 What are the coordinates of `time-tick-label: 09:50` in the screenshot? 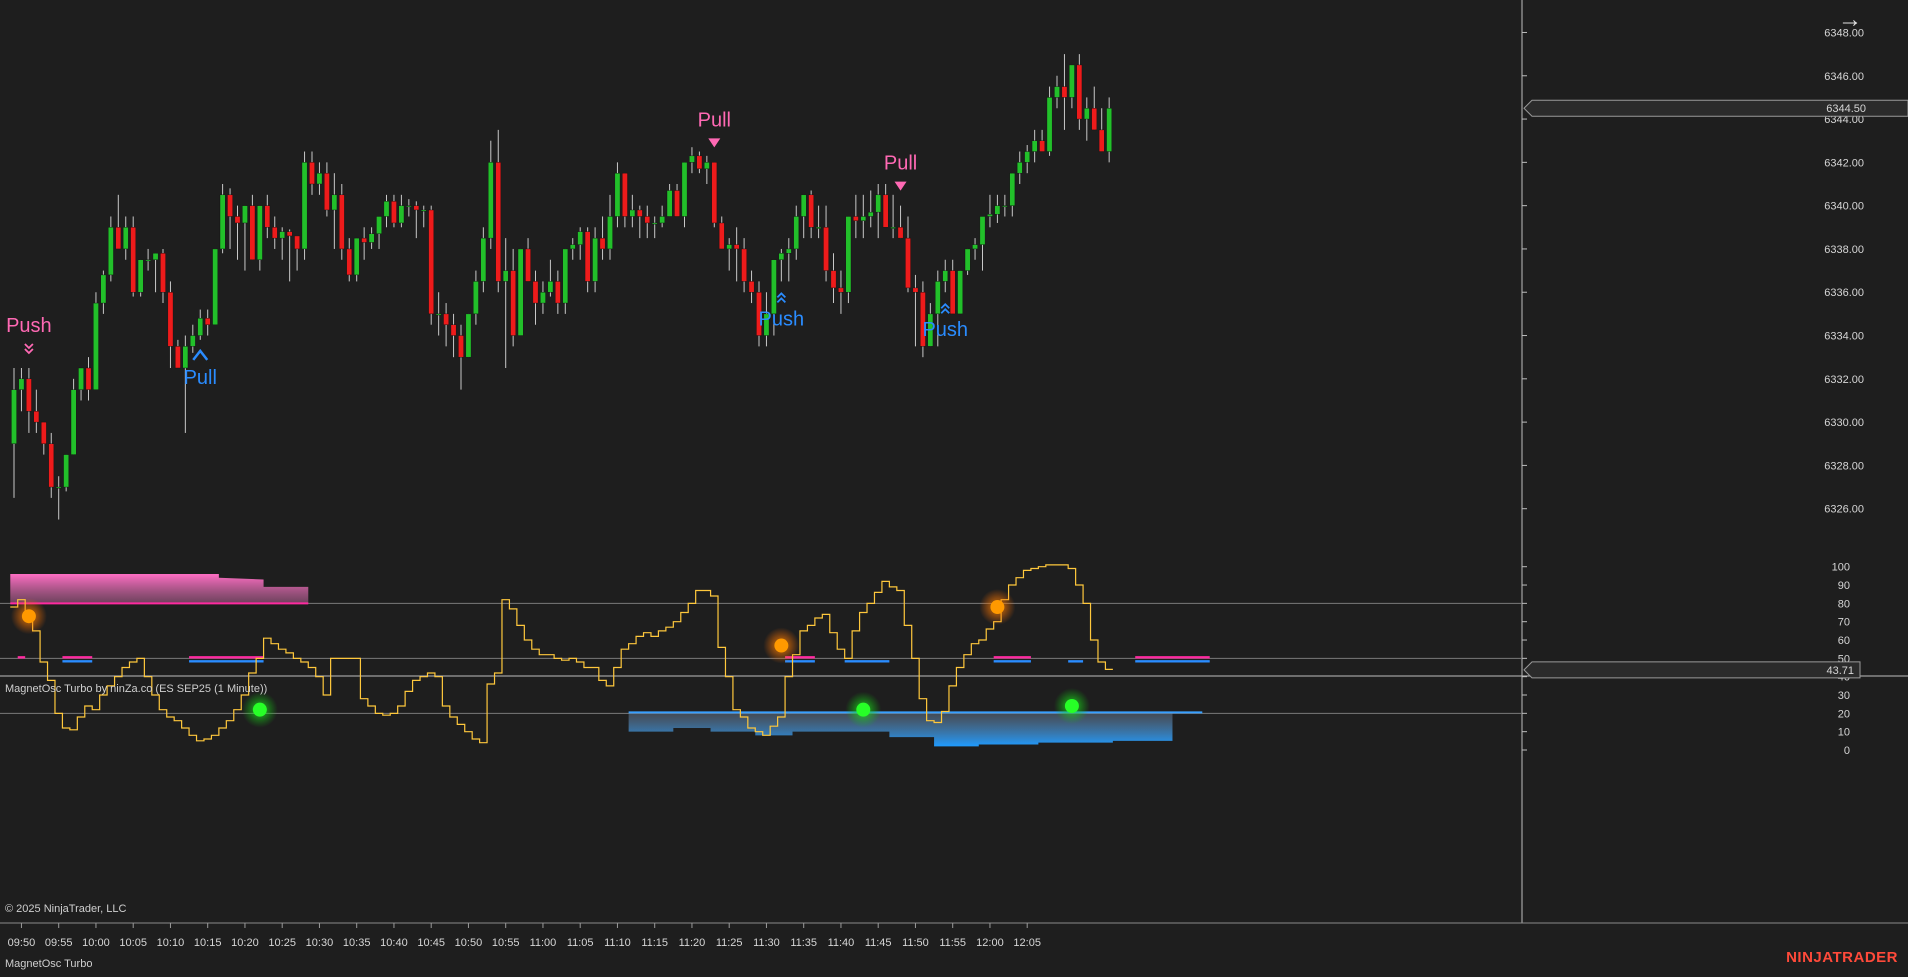 It's located at (22, 943).